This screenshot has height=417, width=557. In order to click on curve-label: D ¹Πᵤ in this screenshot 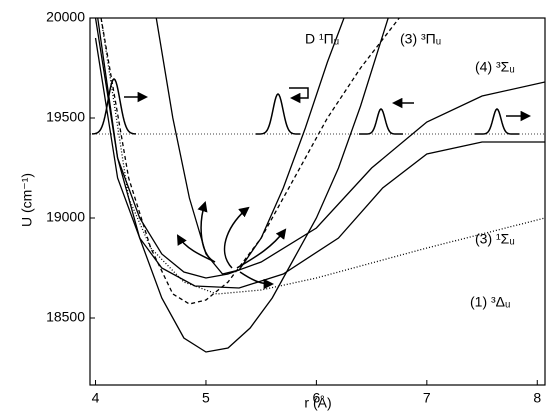, I will do `click(322, 39)`.